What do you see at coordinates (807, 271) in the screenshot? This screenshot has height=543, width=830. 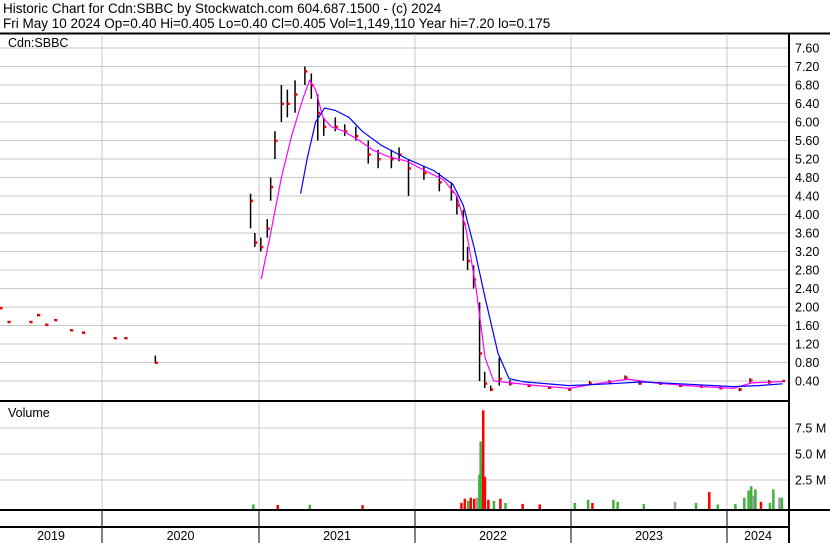 I see `price-tick-label: 2.80` at bounding box center [807, 271].